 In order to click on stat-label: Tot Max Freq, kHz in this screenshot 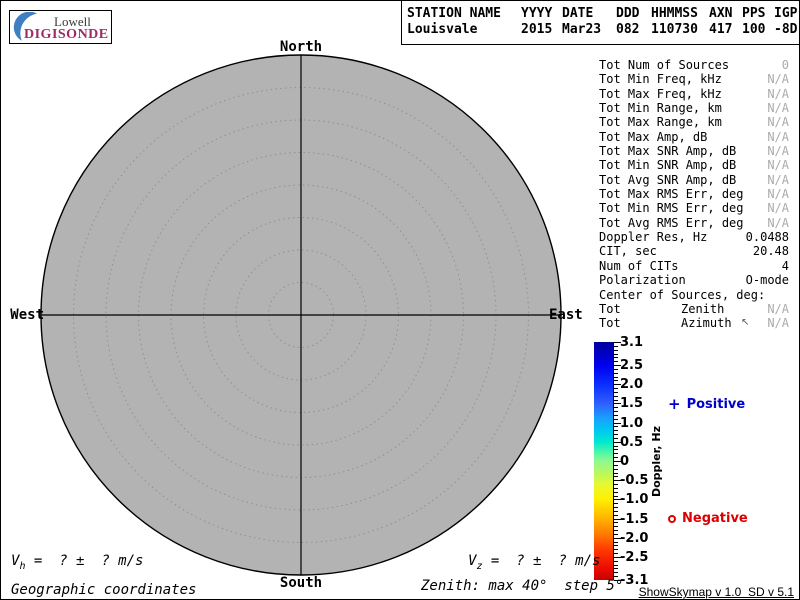, I will do `click(660, 93)`.